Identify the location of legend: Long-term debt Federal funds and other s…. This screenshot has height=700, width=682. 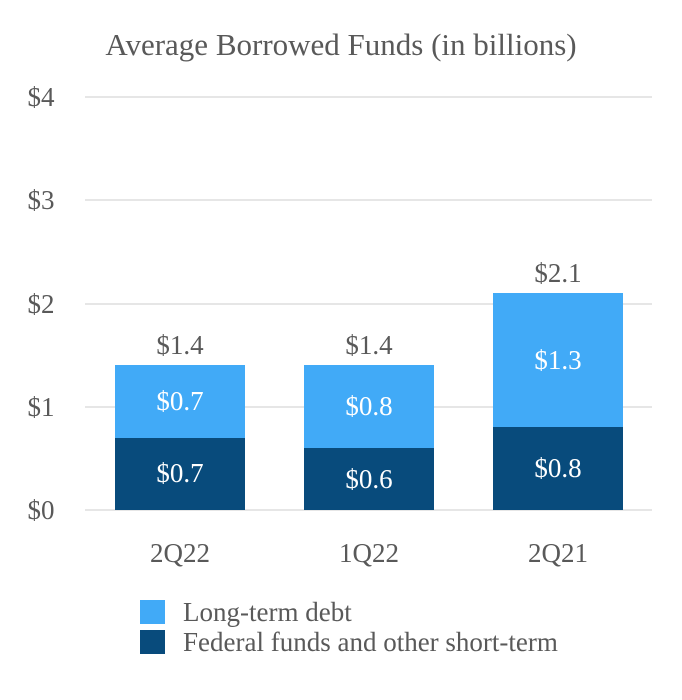
(349, 627).